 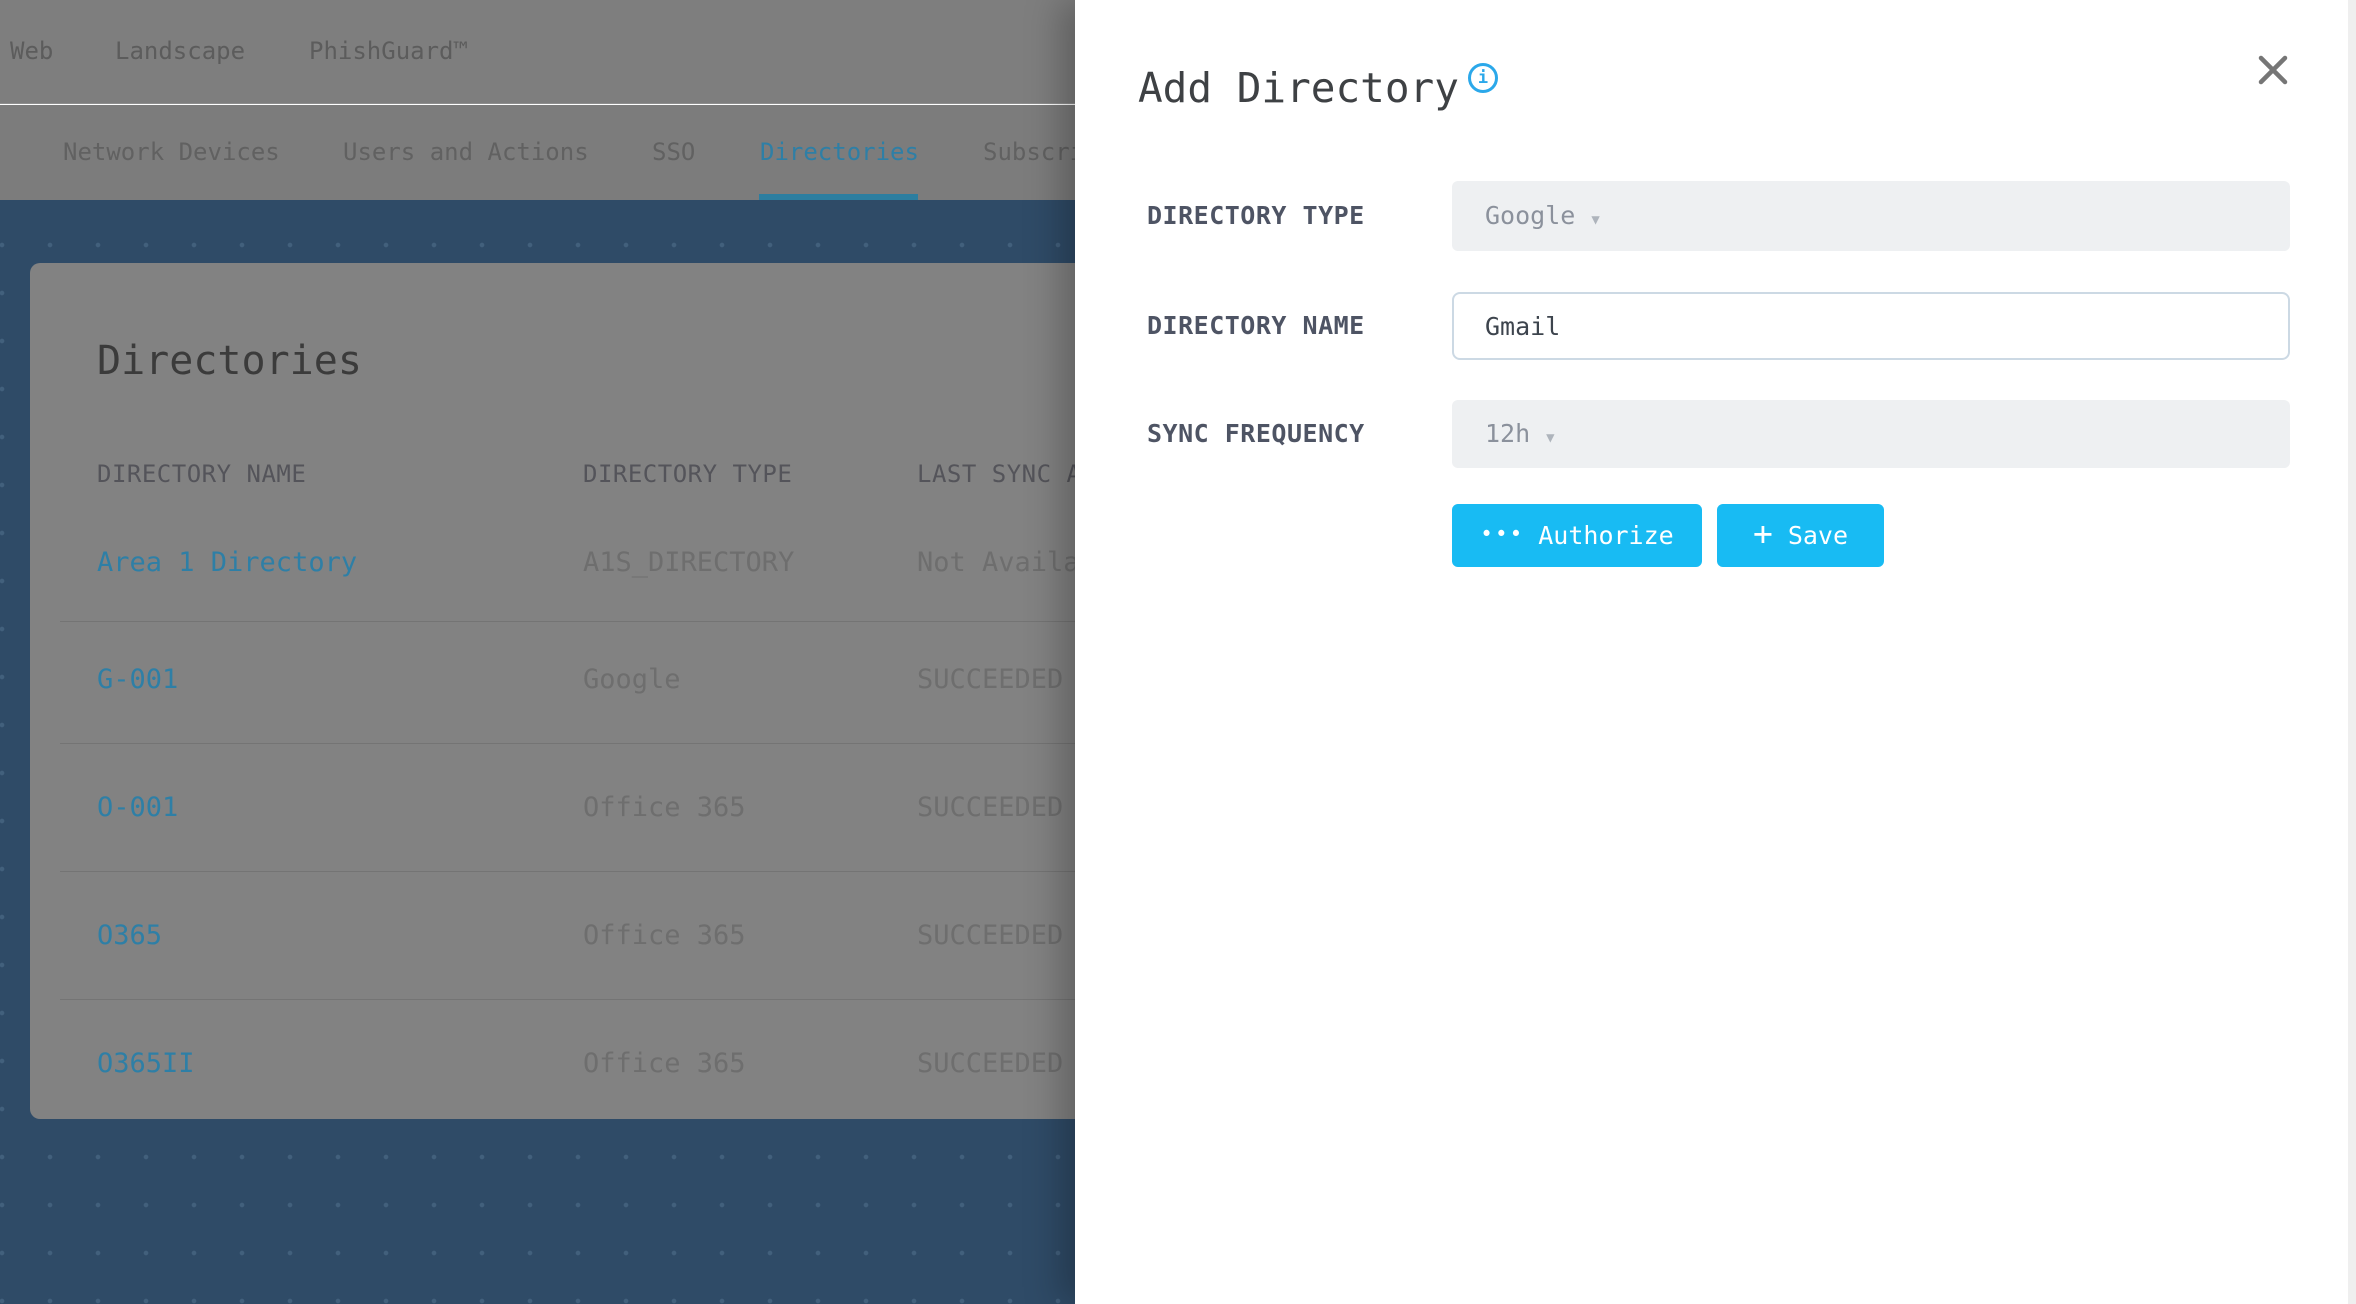 I want to click on nav-item-landscape: Landscape, so click(x=180, y=51).